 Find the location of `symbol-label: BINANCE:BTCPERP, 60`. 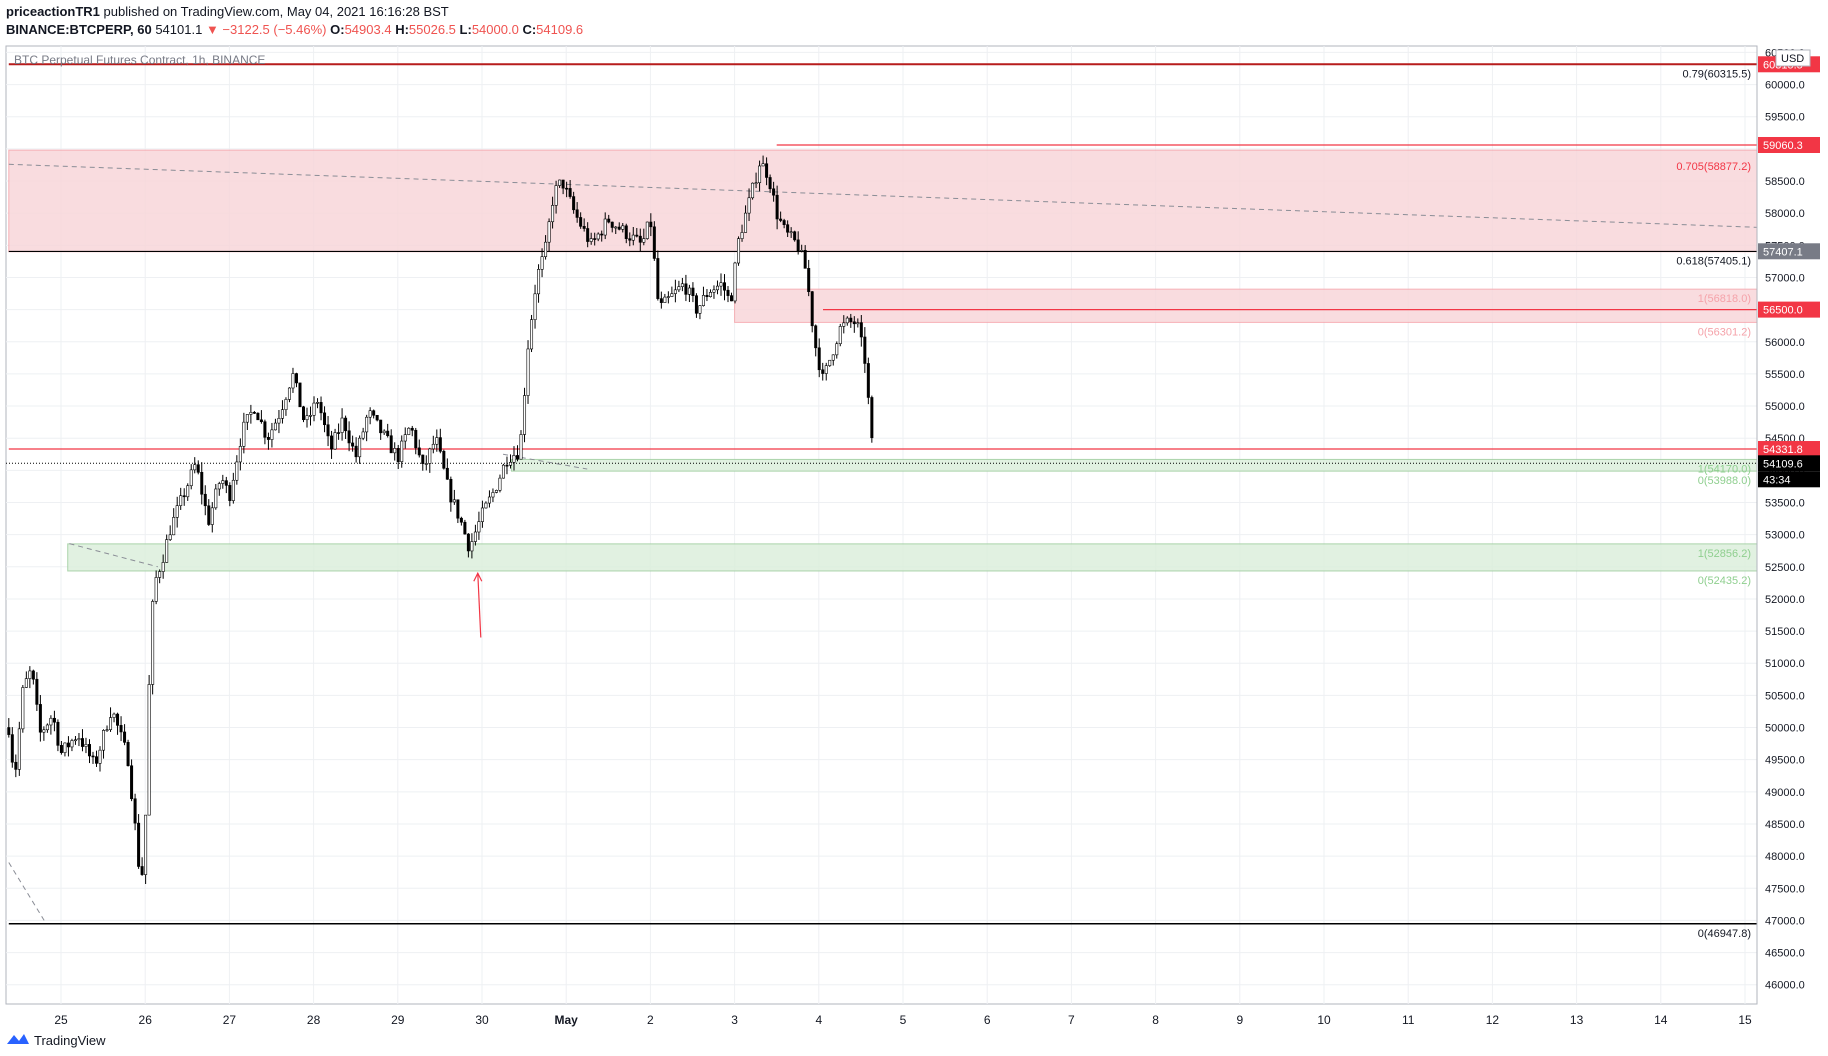

symbol-label: BINANCE:BTCPERP, 60 is located at coordinates (79, 29).